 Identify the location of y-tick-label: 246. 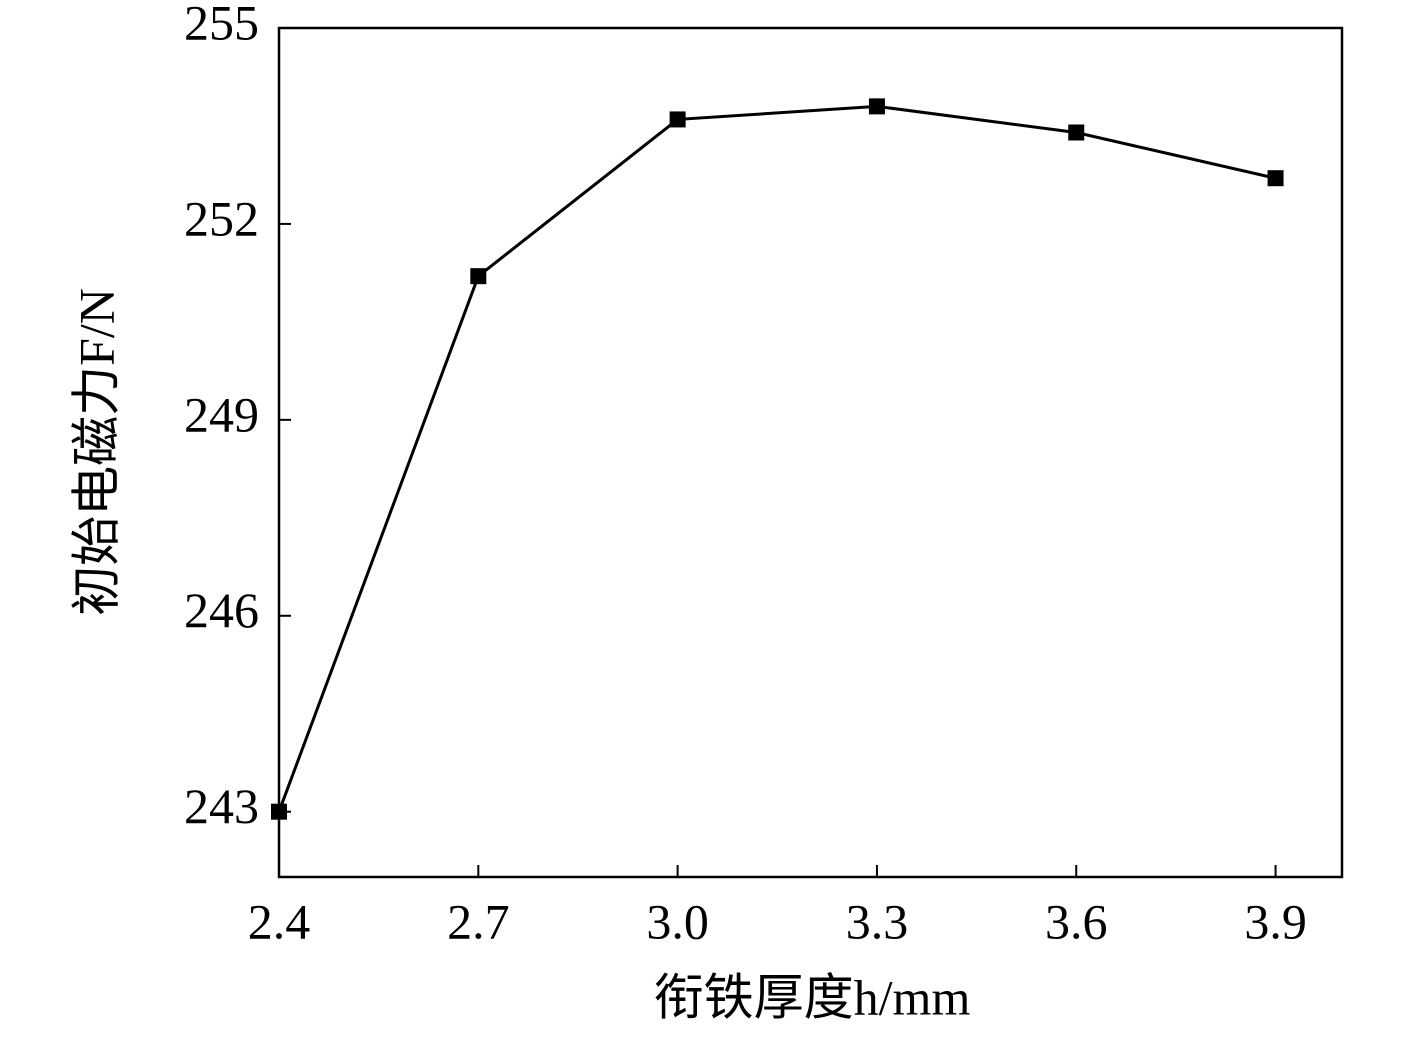
(221, 610).